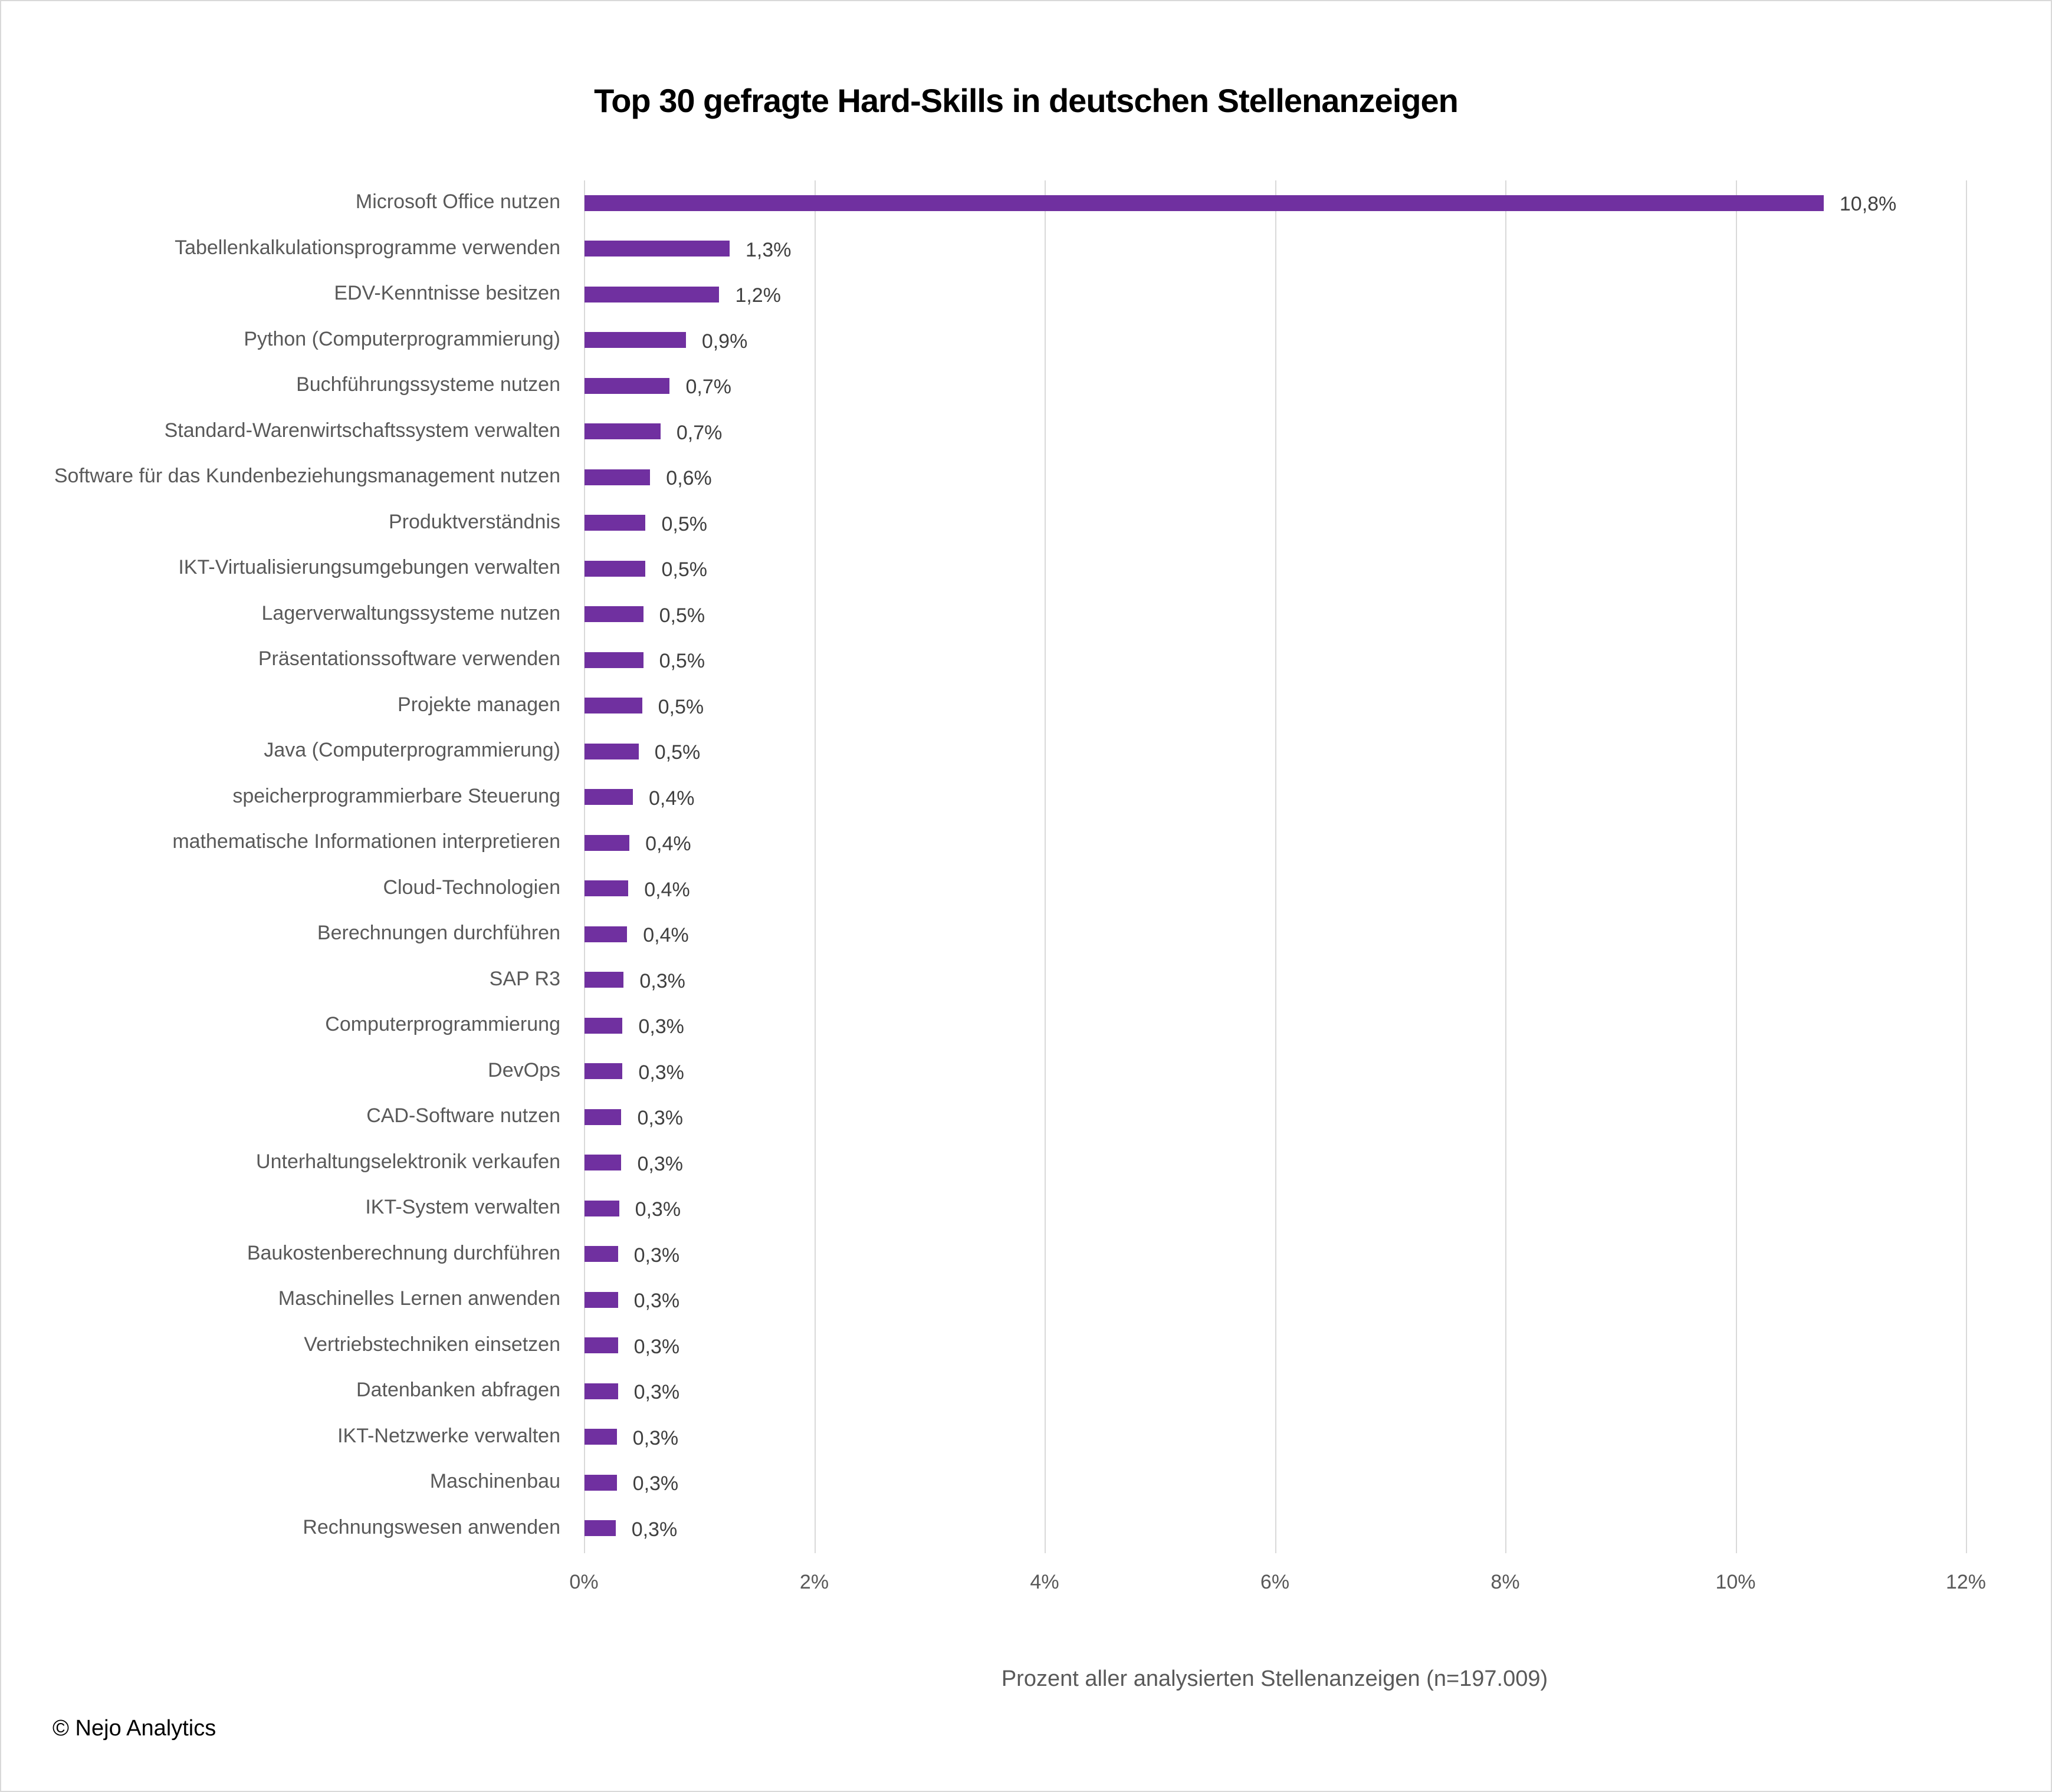  I want to click on category-label: Datenbanken abfragen, so click(458, 1390).